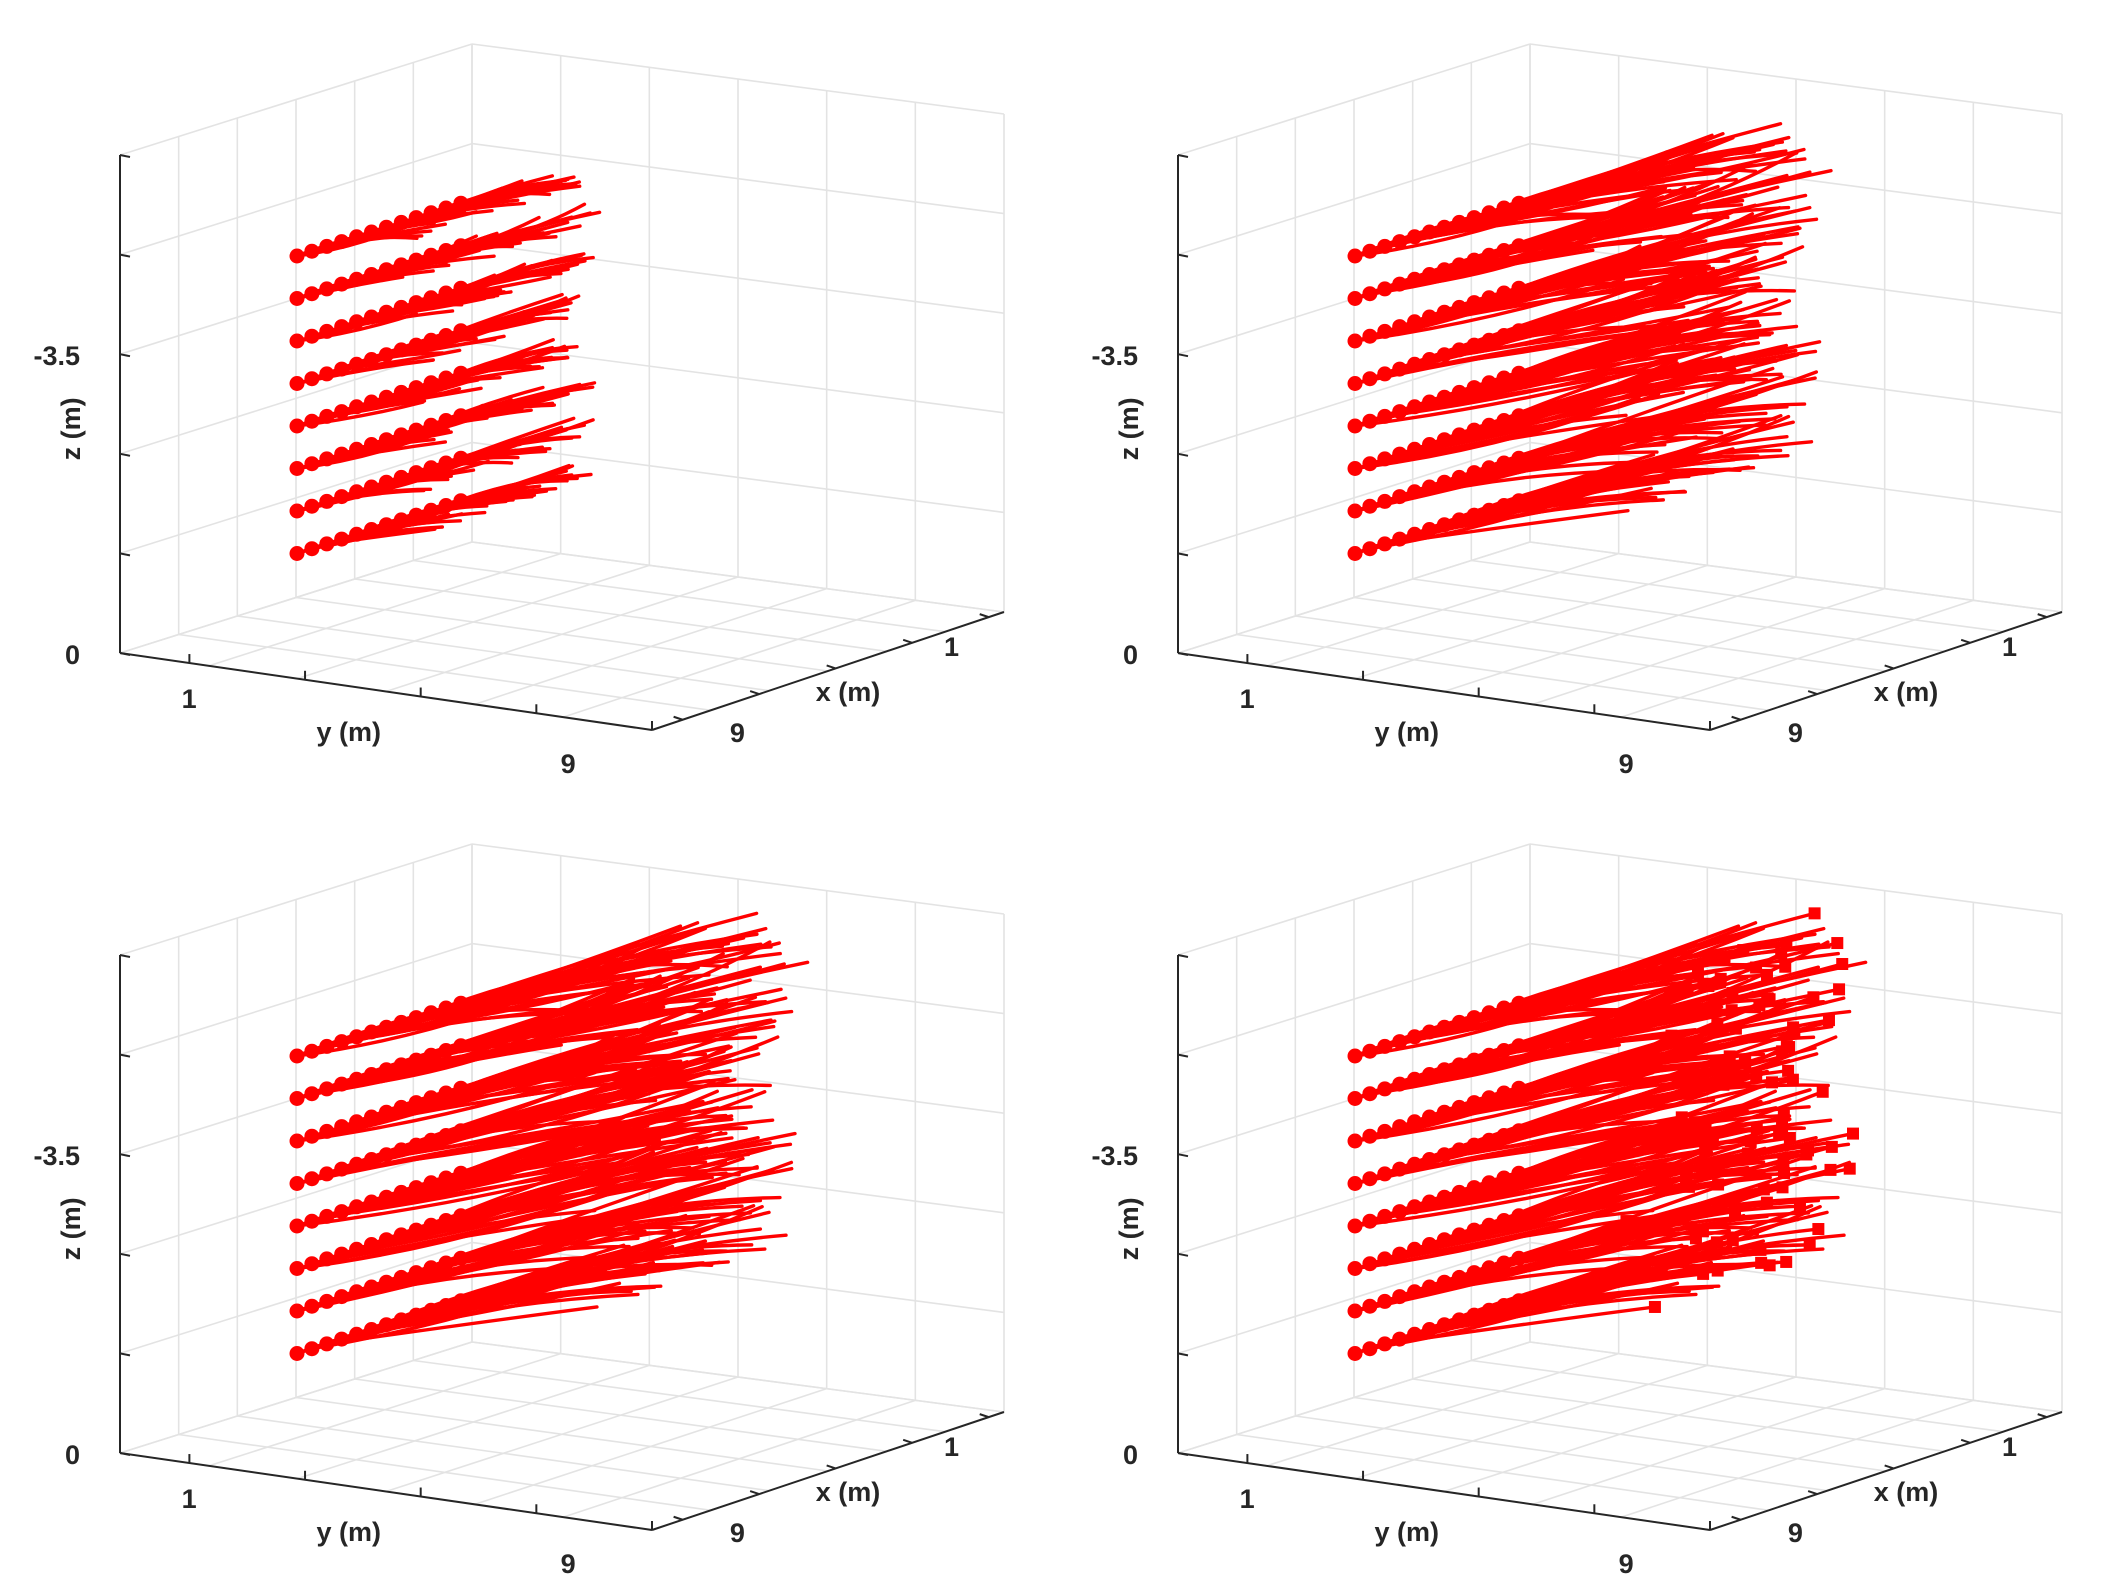 The height and width of the screenshot is (1580, 2108). Describe the element at coordinates (1502, 1472) in the screenshot. I see `floor-grid-line` at that location.